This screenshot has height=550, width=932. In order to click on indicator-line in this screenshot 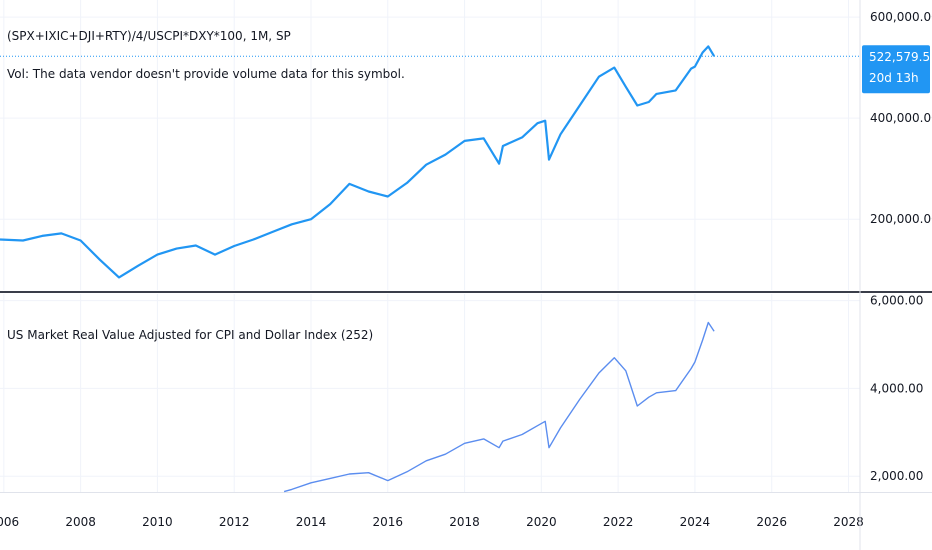, I will do `click(499, 407)`.